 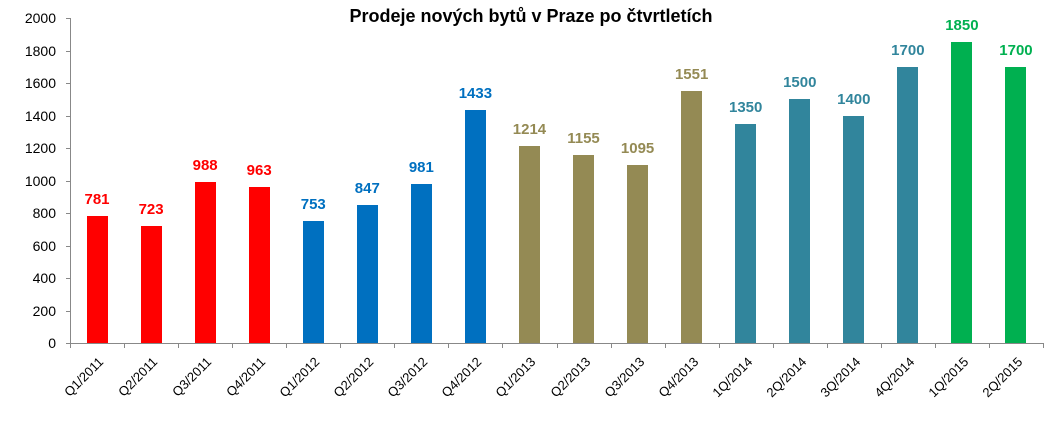 I want to click on data-label: 963, so click(x=259, y=170).